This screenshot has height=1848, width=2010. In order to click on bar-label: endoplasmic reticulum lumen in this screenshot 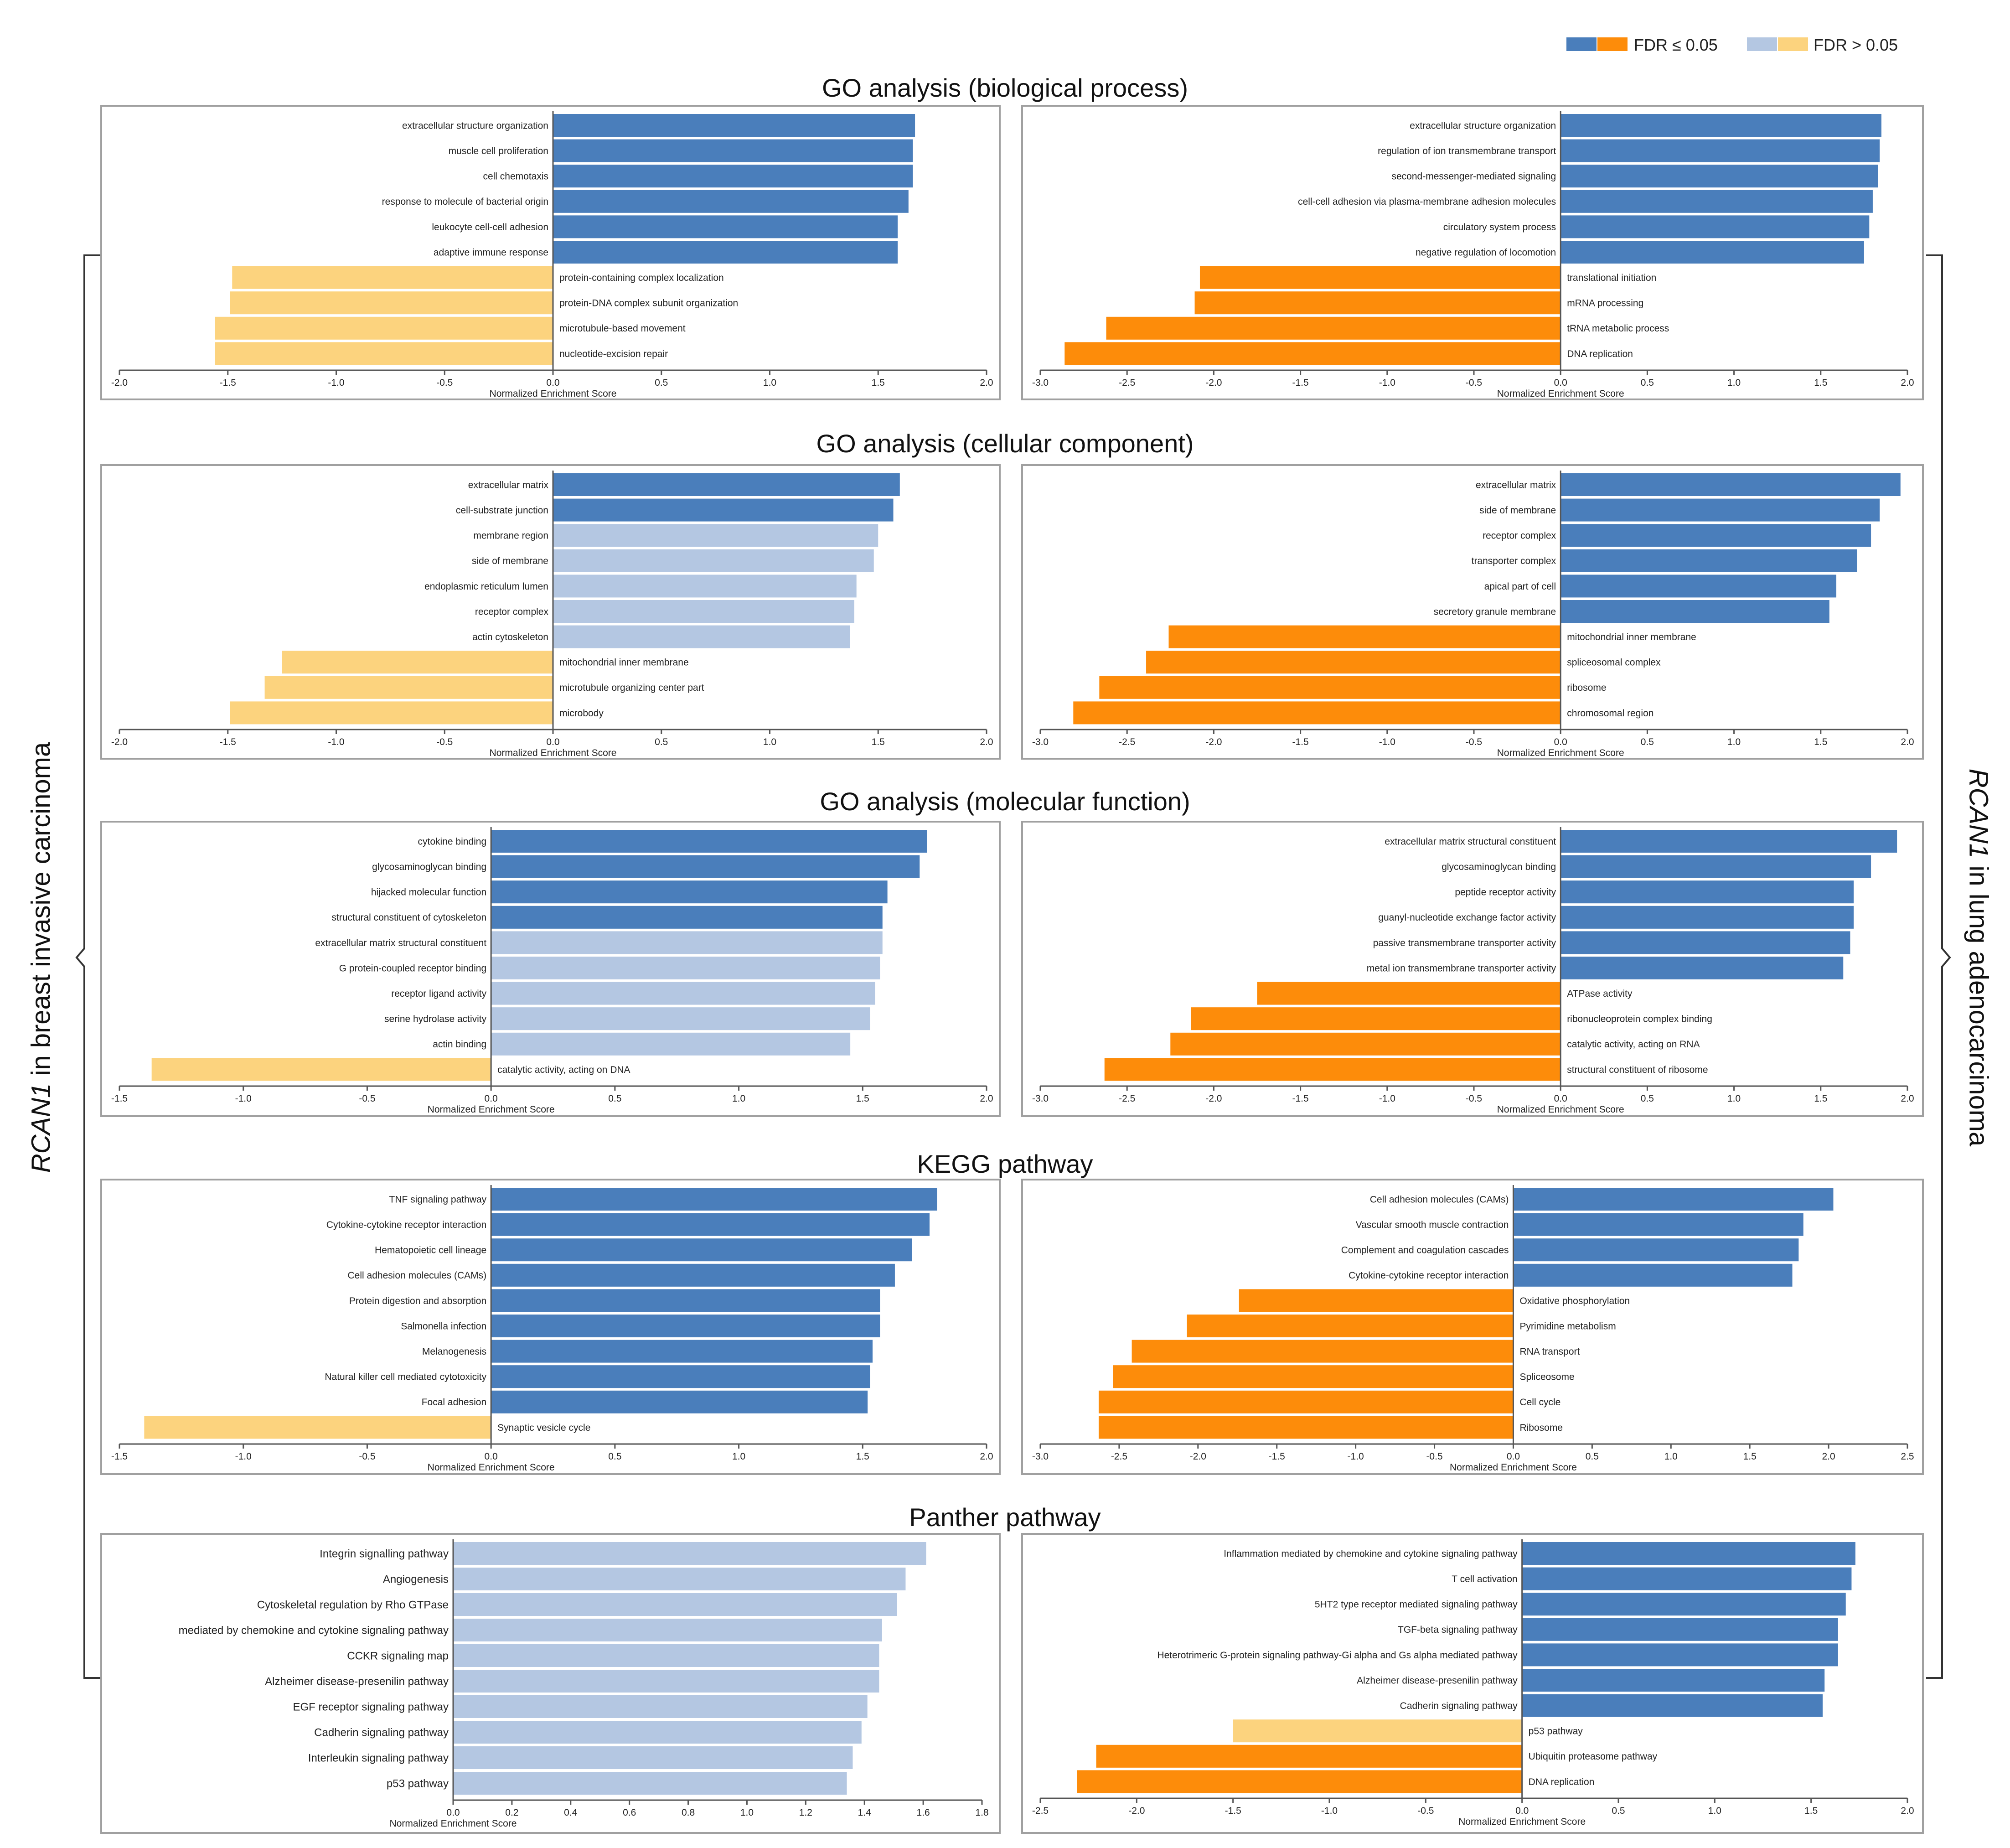, I will do `click(486, 587)`.